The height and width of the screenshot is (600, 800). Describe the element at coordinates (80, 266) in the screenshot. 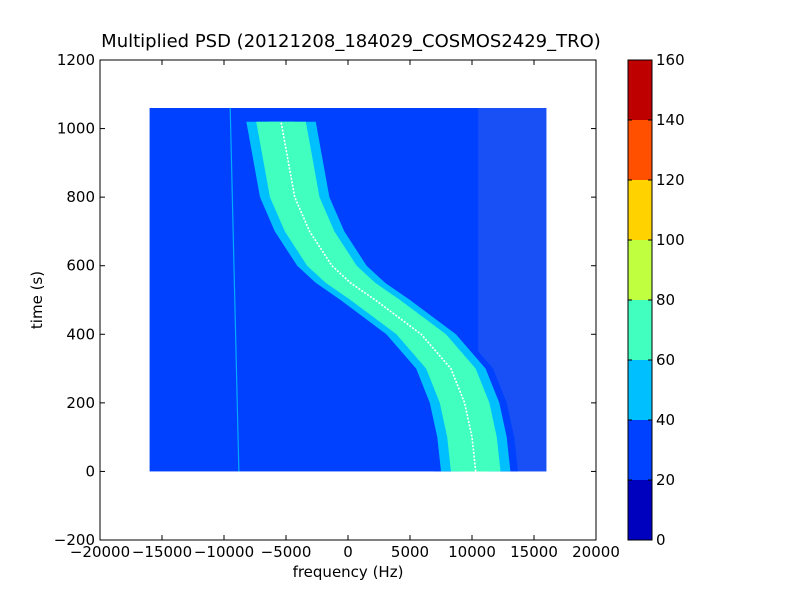

I see `y-tick-label: 600` at that location.